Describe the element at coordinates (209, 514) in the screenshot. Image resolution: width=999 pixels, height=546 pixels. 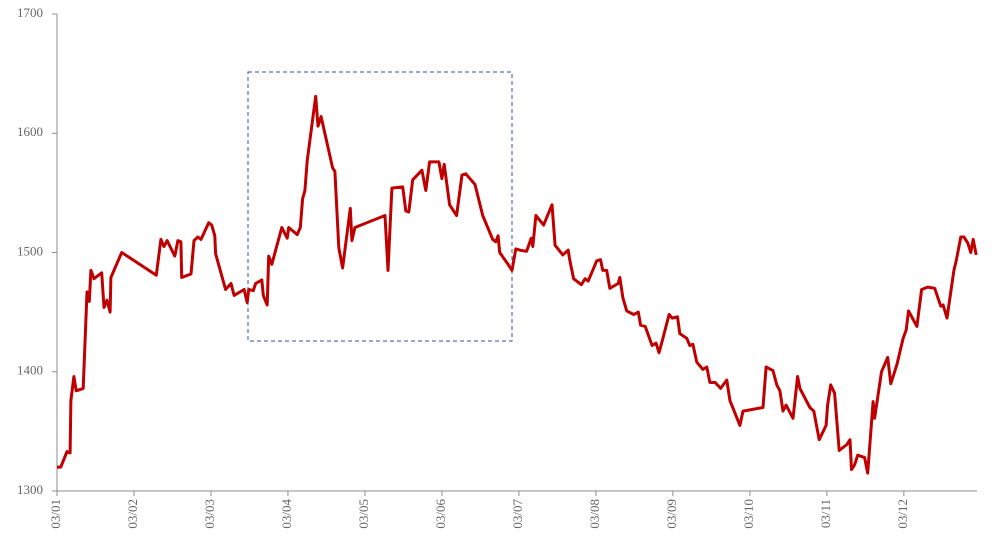
I see `x-tick-label: 03/03` at that location.